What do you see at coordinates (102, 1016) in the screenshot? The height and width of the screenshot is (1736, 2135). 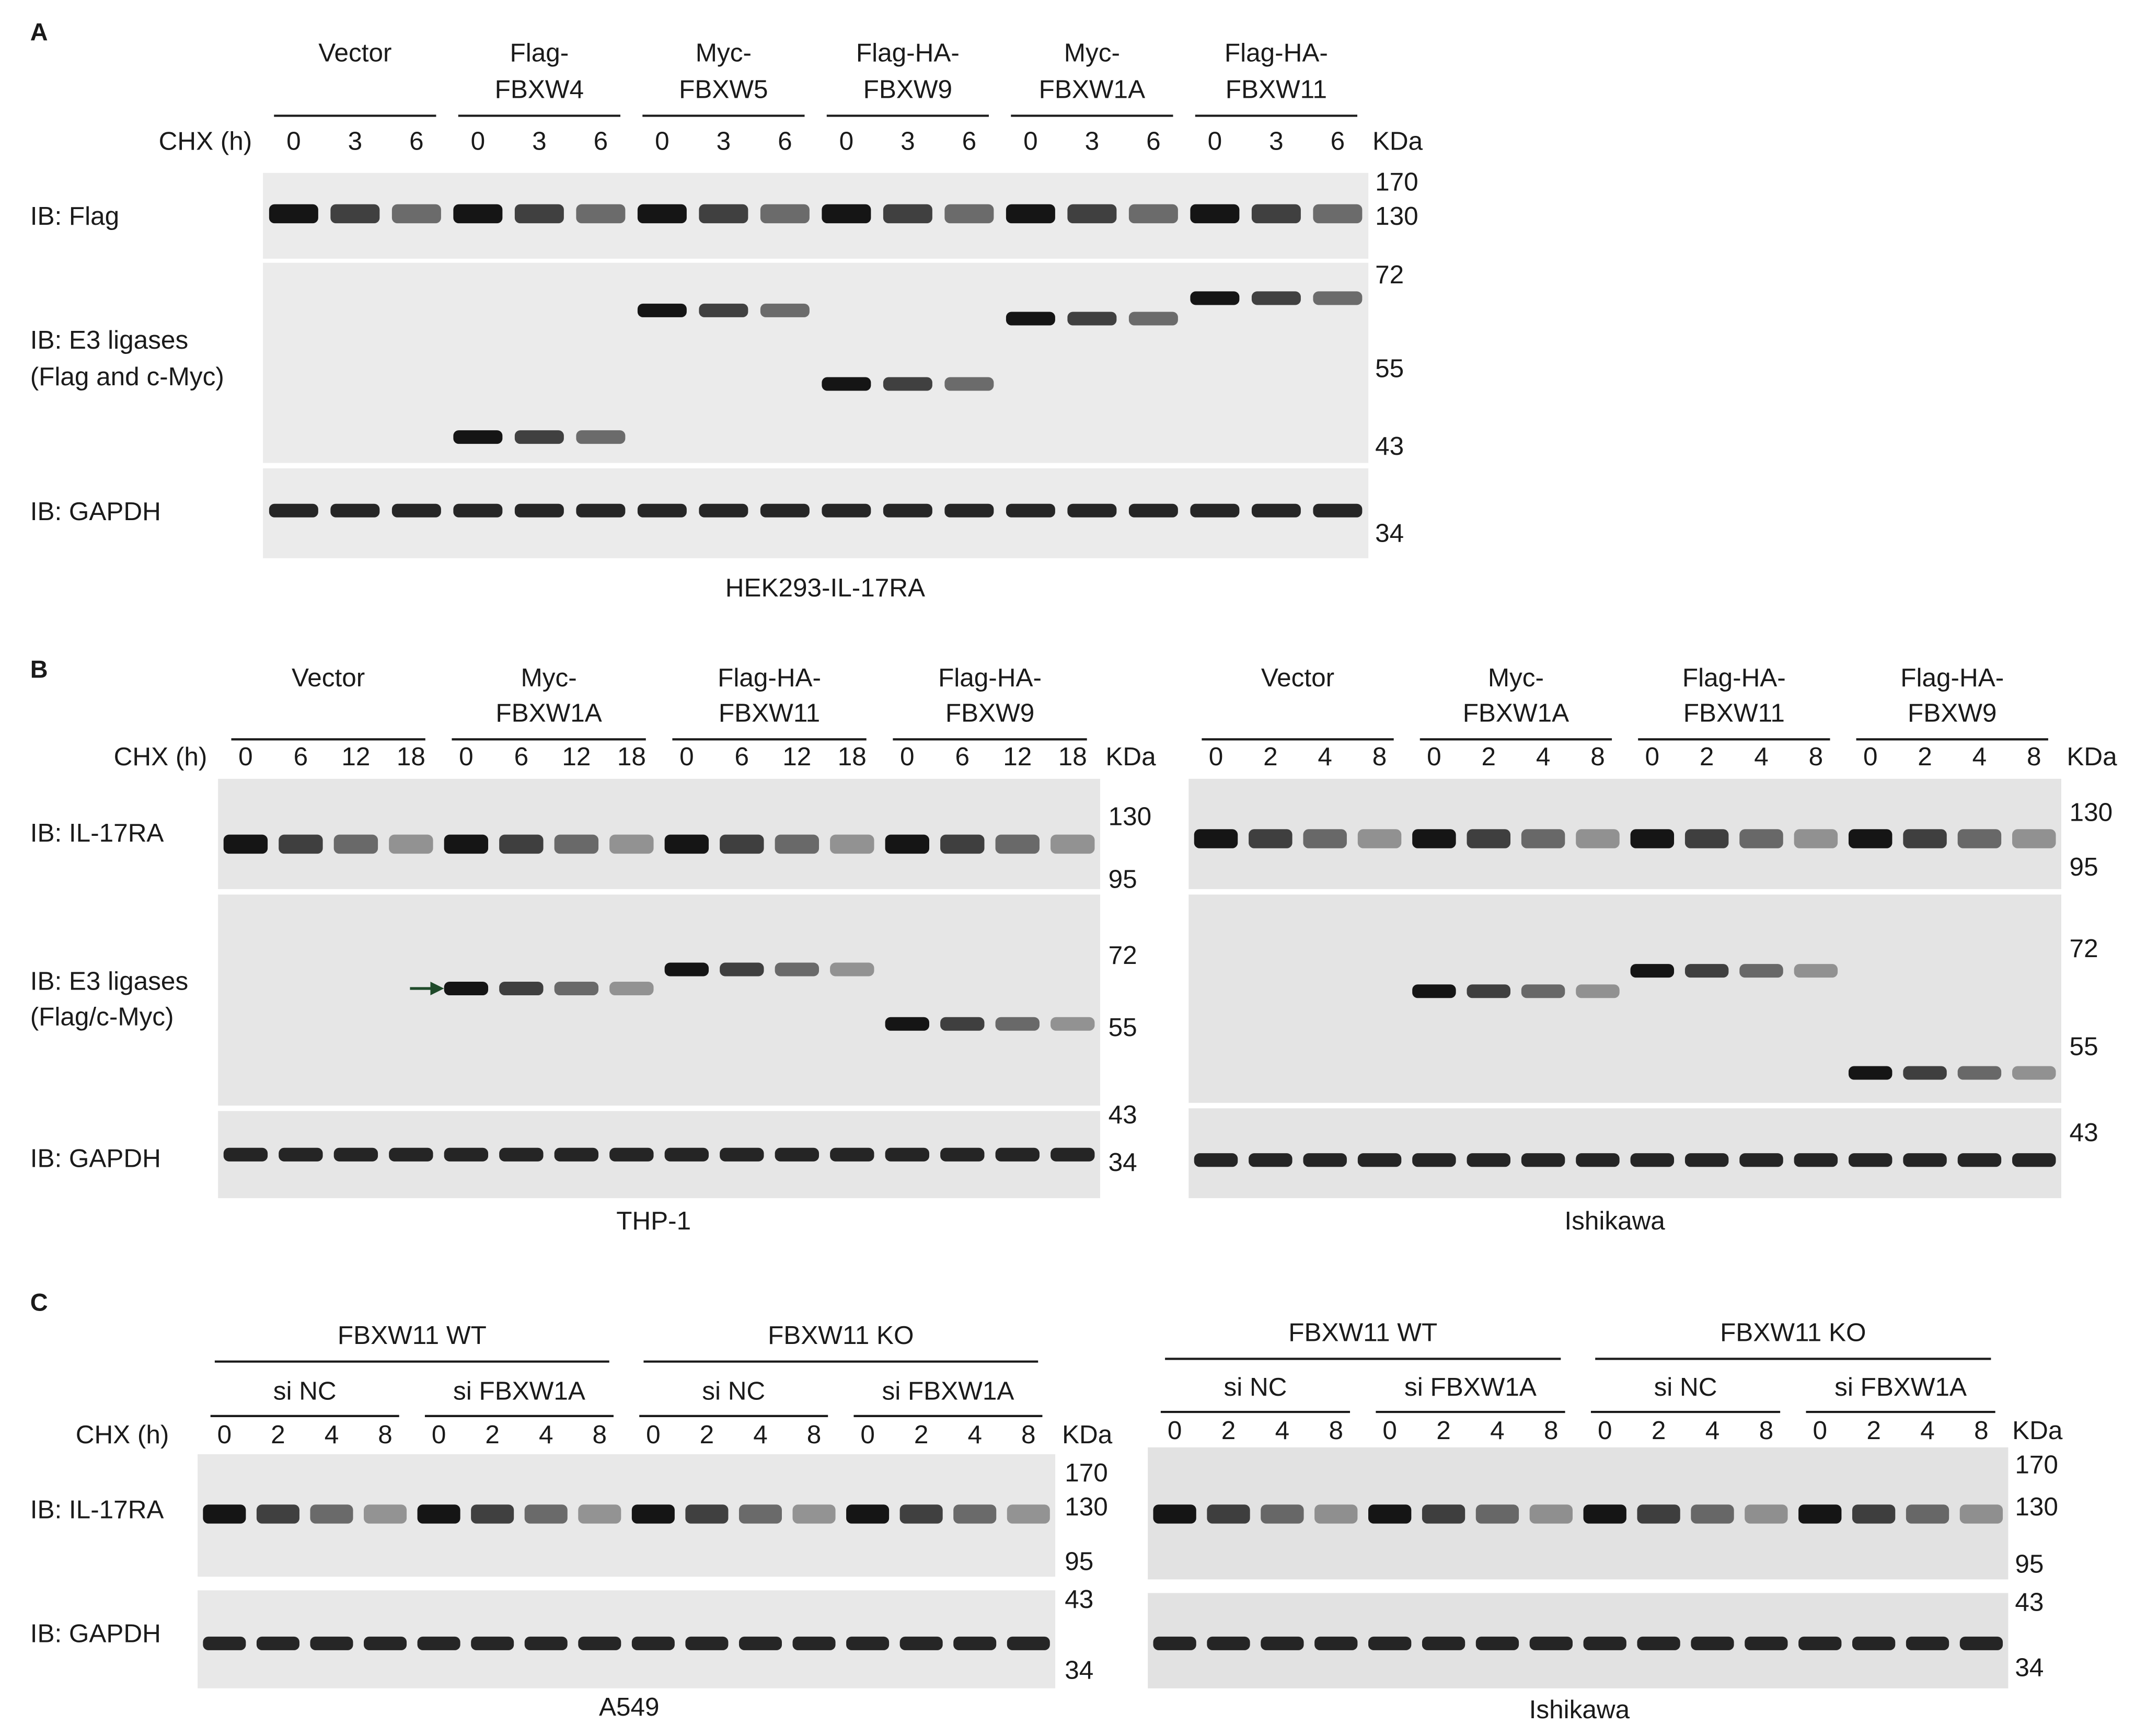 I see `row-label: (Flag/c-Myc)` at bounding box center [102, 1016].